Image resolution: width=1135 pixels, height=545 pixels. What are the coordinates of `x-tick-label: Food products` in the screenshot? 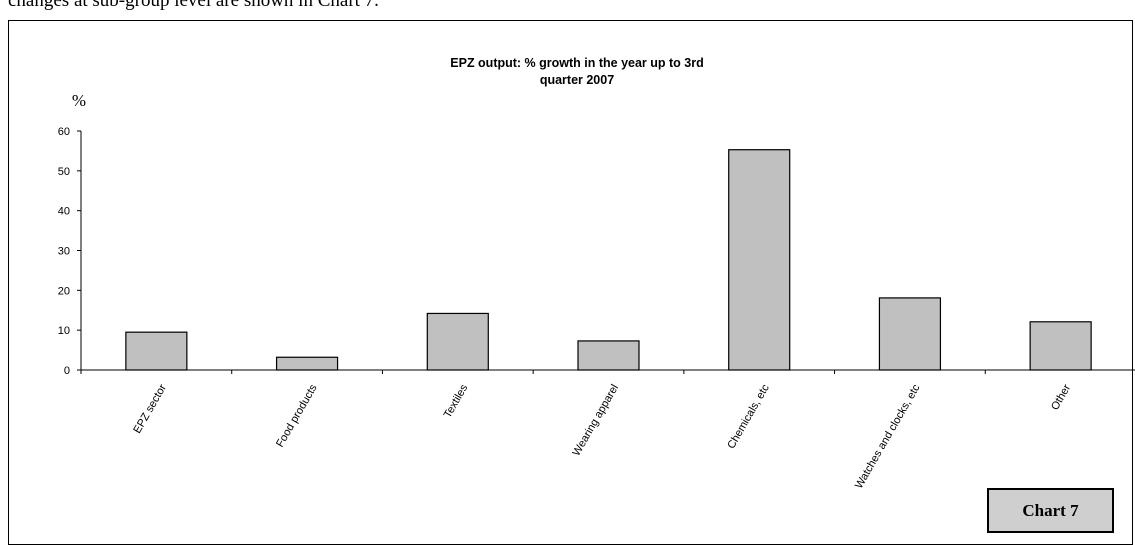 It's located at (297, 415).